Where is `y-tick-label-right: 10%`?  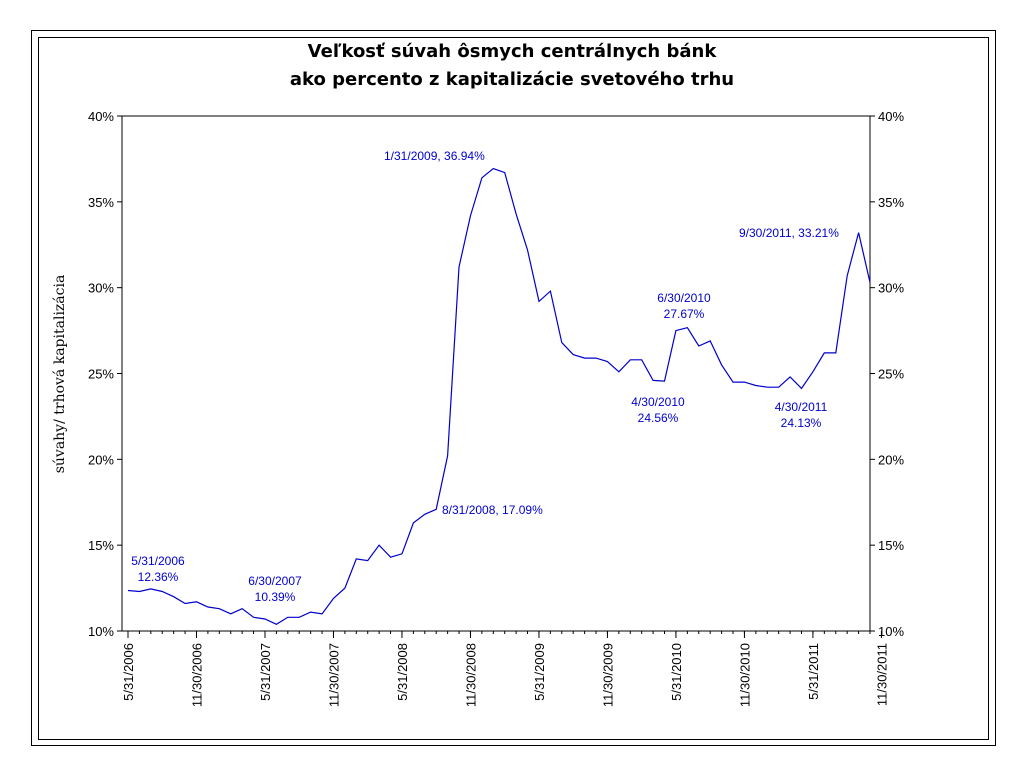 y-tick-label-right: 10% is located at coordinates (891, 631).